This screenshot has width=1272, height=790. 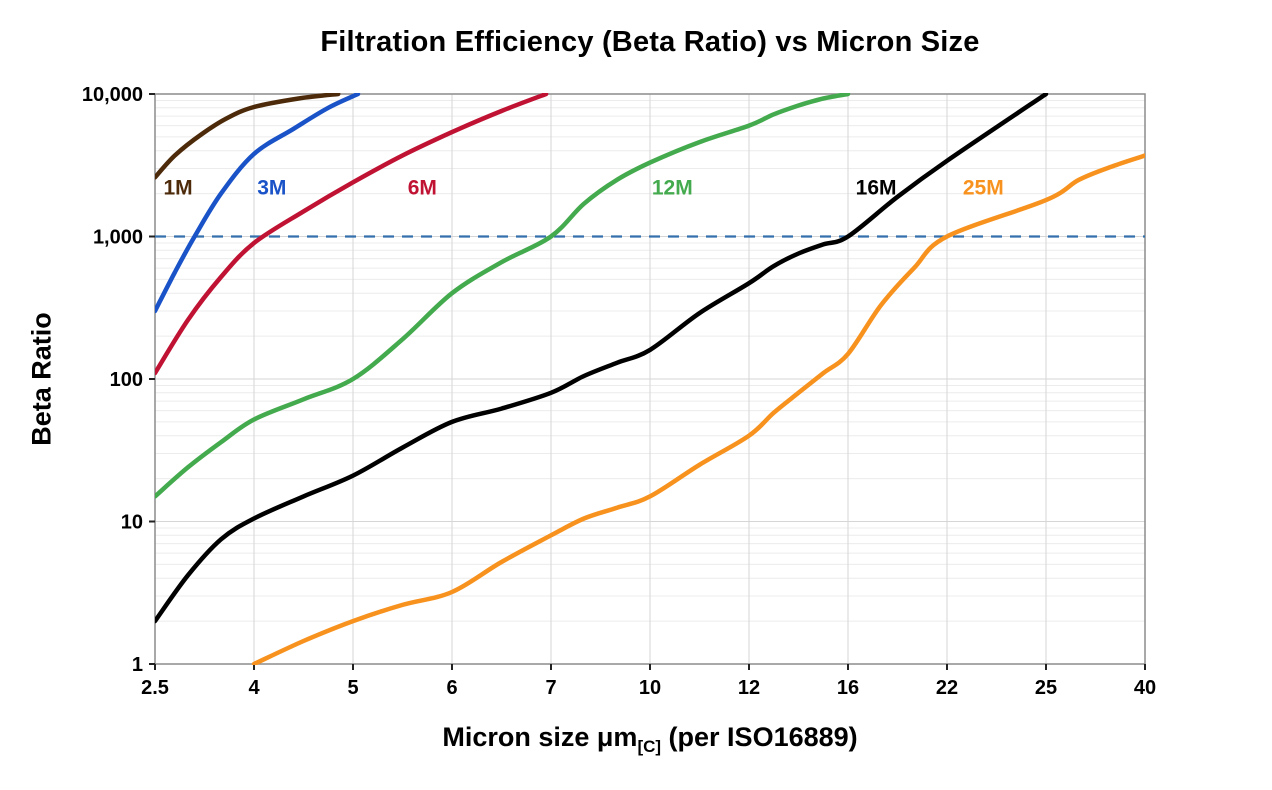 What do you see at coordinates (126, 380) in the screenshot?
I see `y-tick-label: 100` at bounding box center [126, 380].